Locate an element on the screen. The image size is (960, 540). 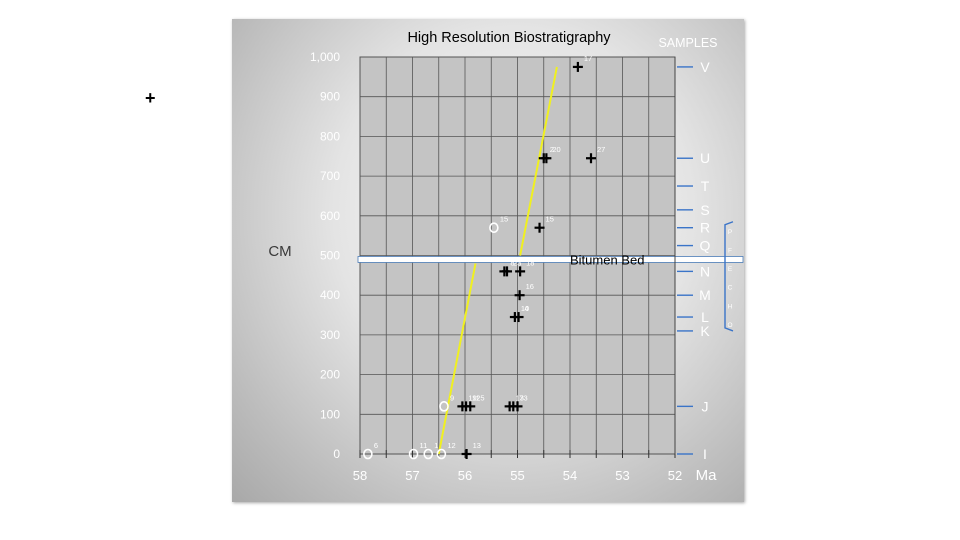
point-label: 17 is located at coordinates (588, 58).